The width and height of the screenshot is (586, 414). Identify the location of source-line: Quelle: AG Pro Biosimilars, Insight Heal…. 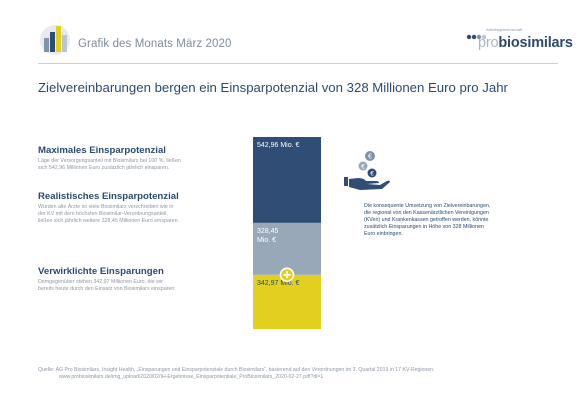
(236, 370).